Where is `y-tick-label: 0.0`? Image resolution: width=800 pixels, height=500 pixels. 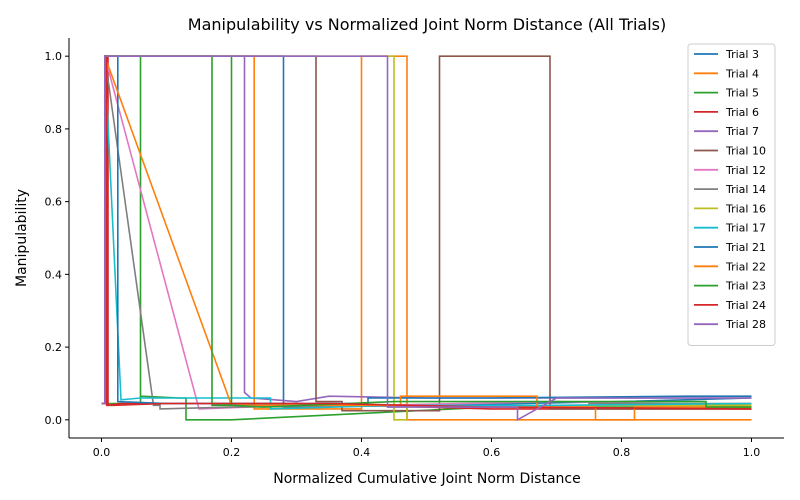
y-tick-label: 0.0 is located at coordinates (54, 420).